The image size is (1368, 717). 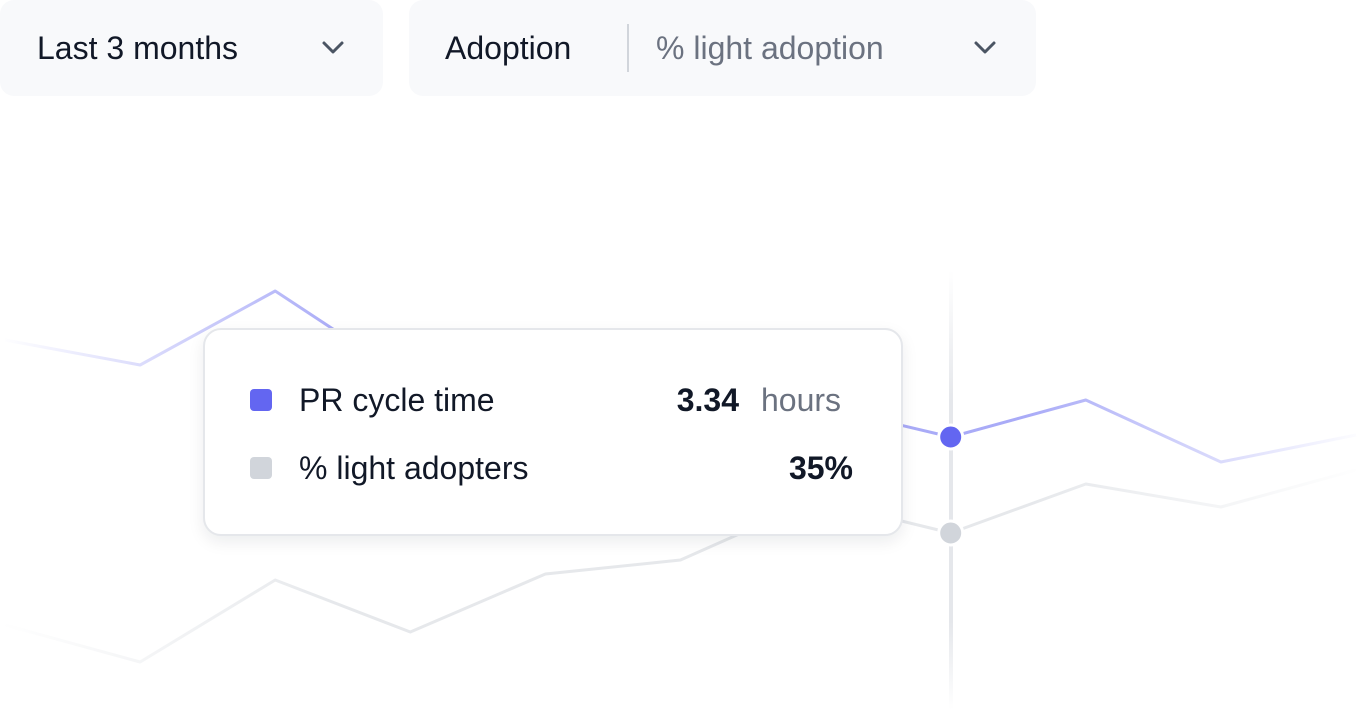 What do you see at coordinates (770, 47) in the screenshot?
I see `metric-label: % light adoption` at bounding box center [770, 47].